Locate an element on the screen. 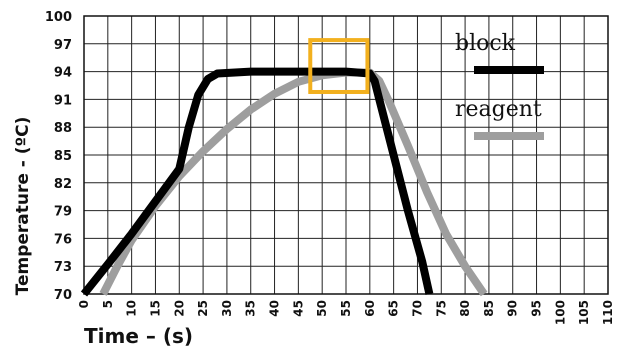  x-tick-label: 70 is located at coordinates (417, 308).